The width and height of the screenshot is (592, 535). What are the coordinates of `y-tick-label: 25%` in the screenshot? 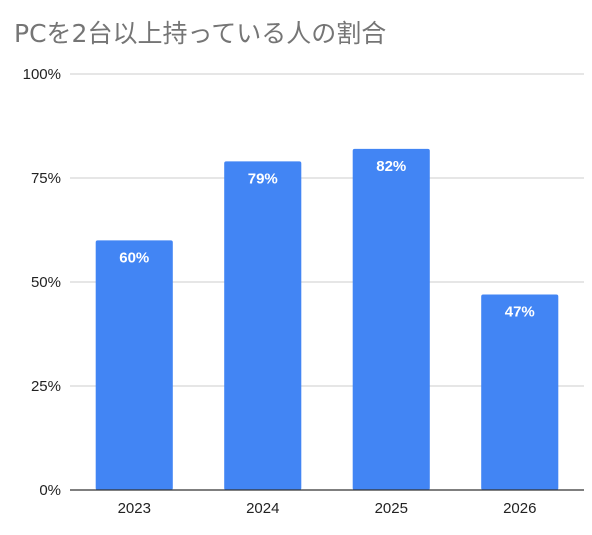 It's located at (46, 386).